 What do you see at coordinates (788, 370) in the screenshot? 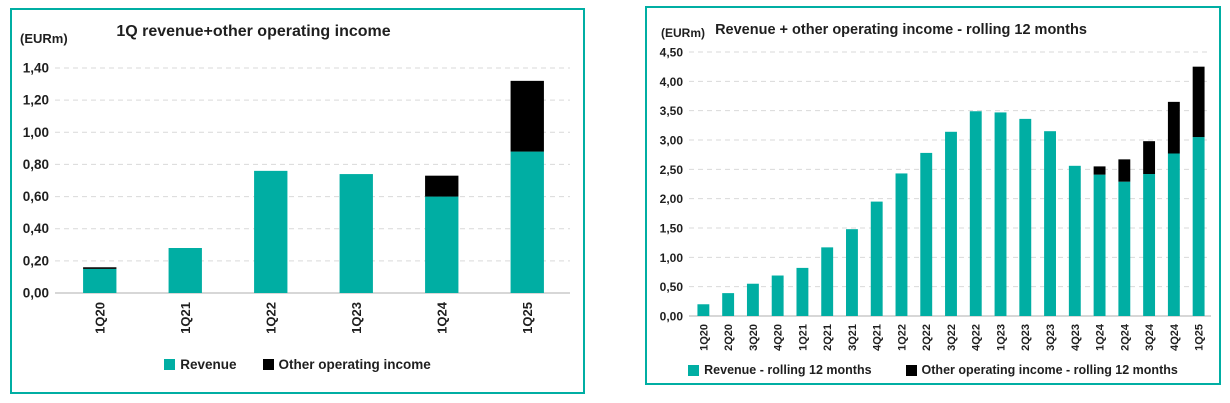
I see `legend-label-revenue-rolling: Revenue - rolling 12 months` at bounding box center [788, 370].